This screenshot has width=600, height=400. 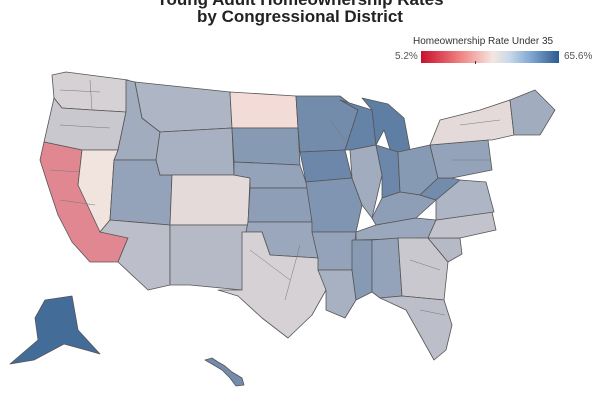 I want to click on region-north-dakota, so click(x=264, y=110).